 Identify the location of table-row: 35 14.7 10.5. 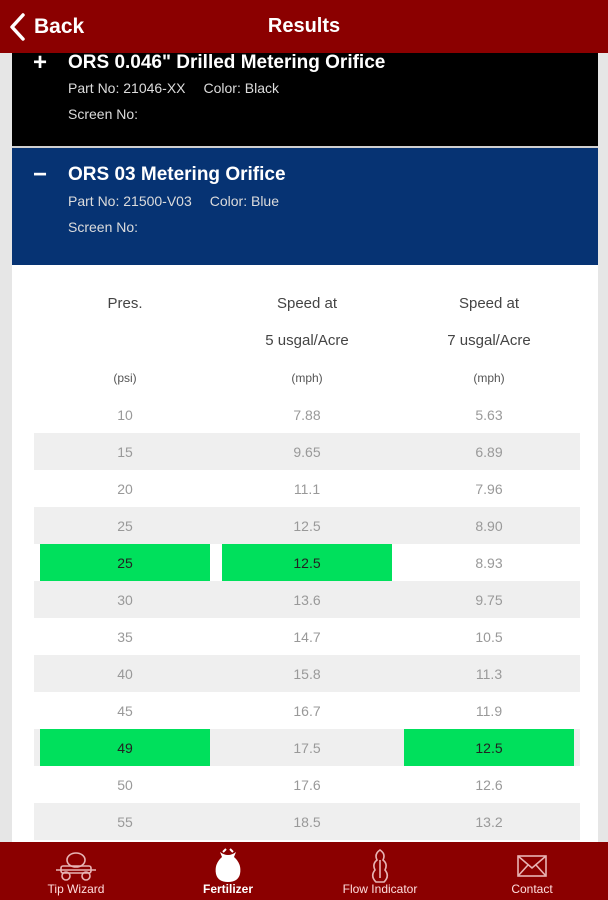
(307, 636).